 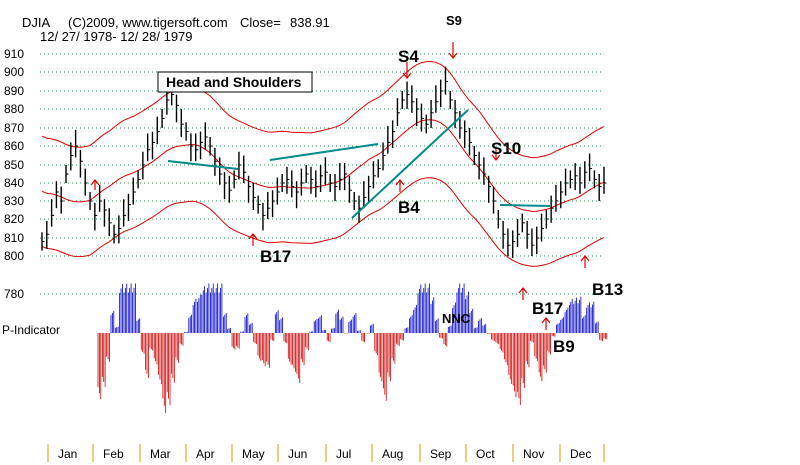 I want to click on month-label: Sep, so click(x=441, y=454).